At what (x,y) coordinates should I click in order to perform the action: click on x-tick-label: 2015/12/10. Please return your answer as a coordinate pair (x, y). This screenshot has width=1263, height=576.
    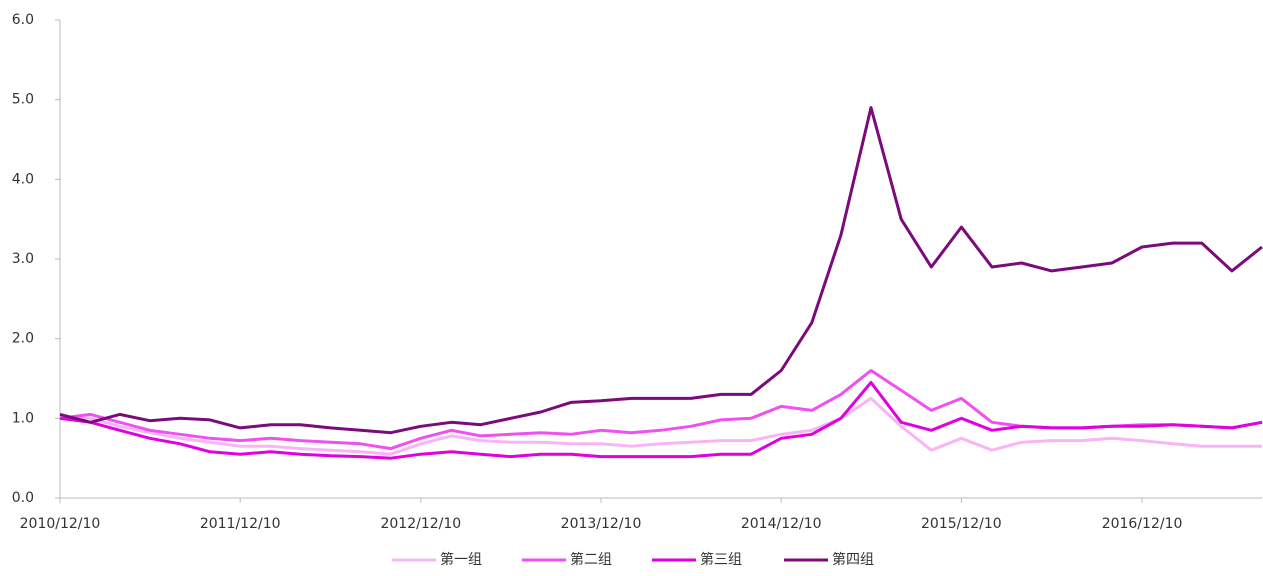
    Looking at the image, I should click on (961, 524).